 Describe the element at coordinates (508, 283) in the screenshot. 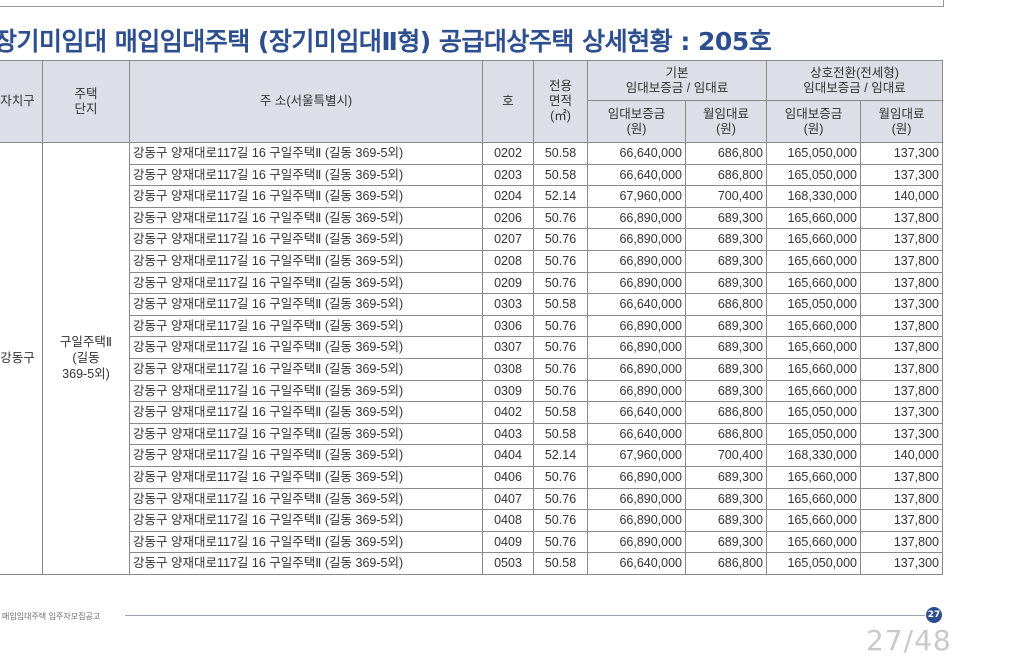

I see `cell-unit: 0209` at that location.